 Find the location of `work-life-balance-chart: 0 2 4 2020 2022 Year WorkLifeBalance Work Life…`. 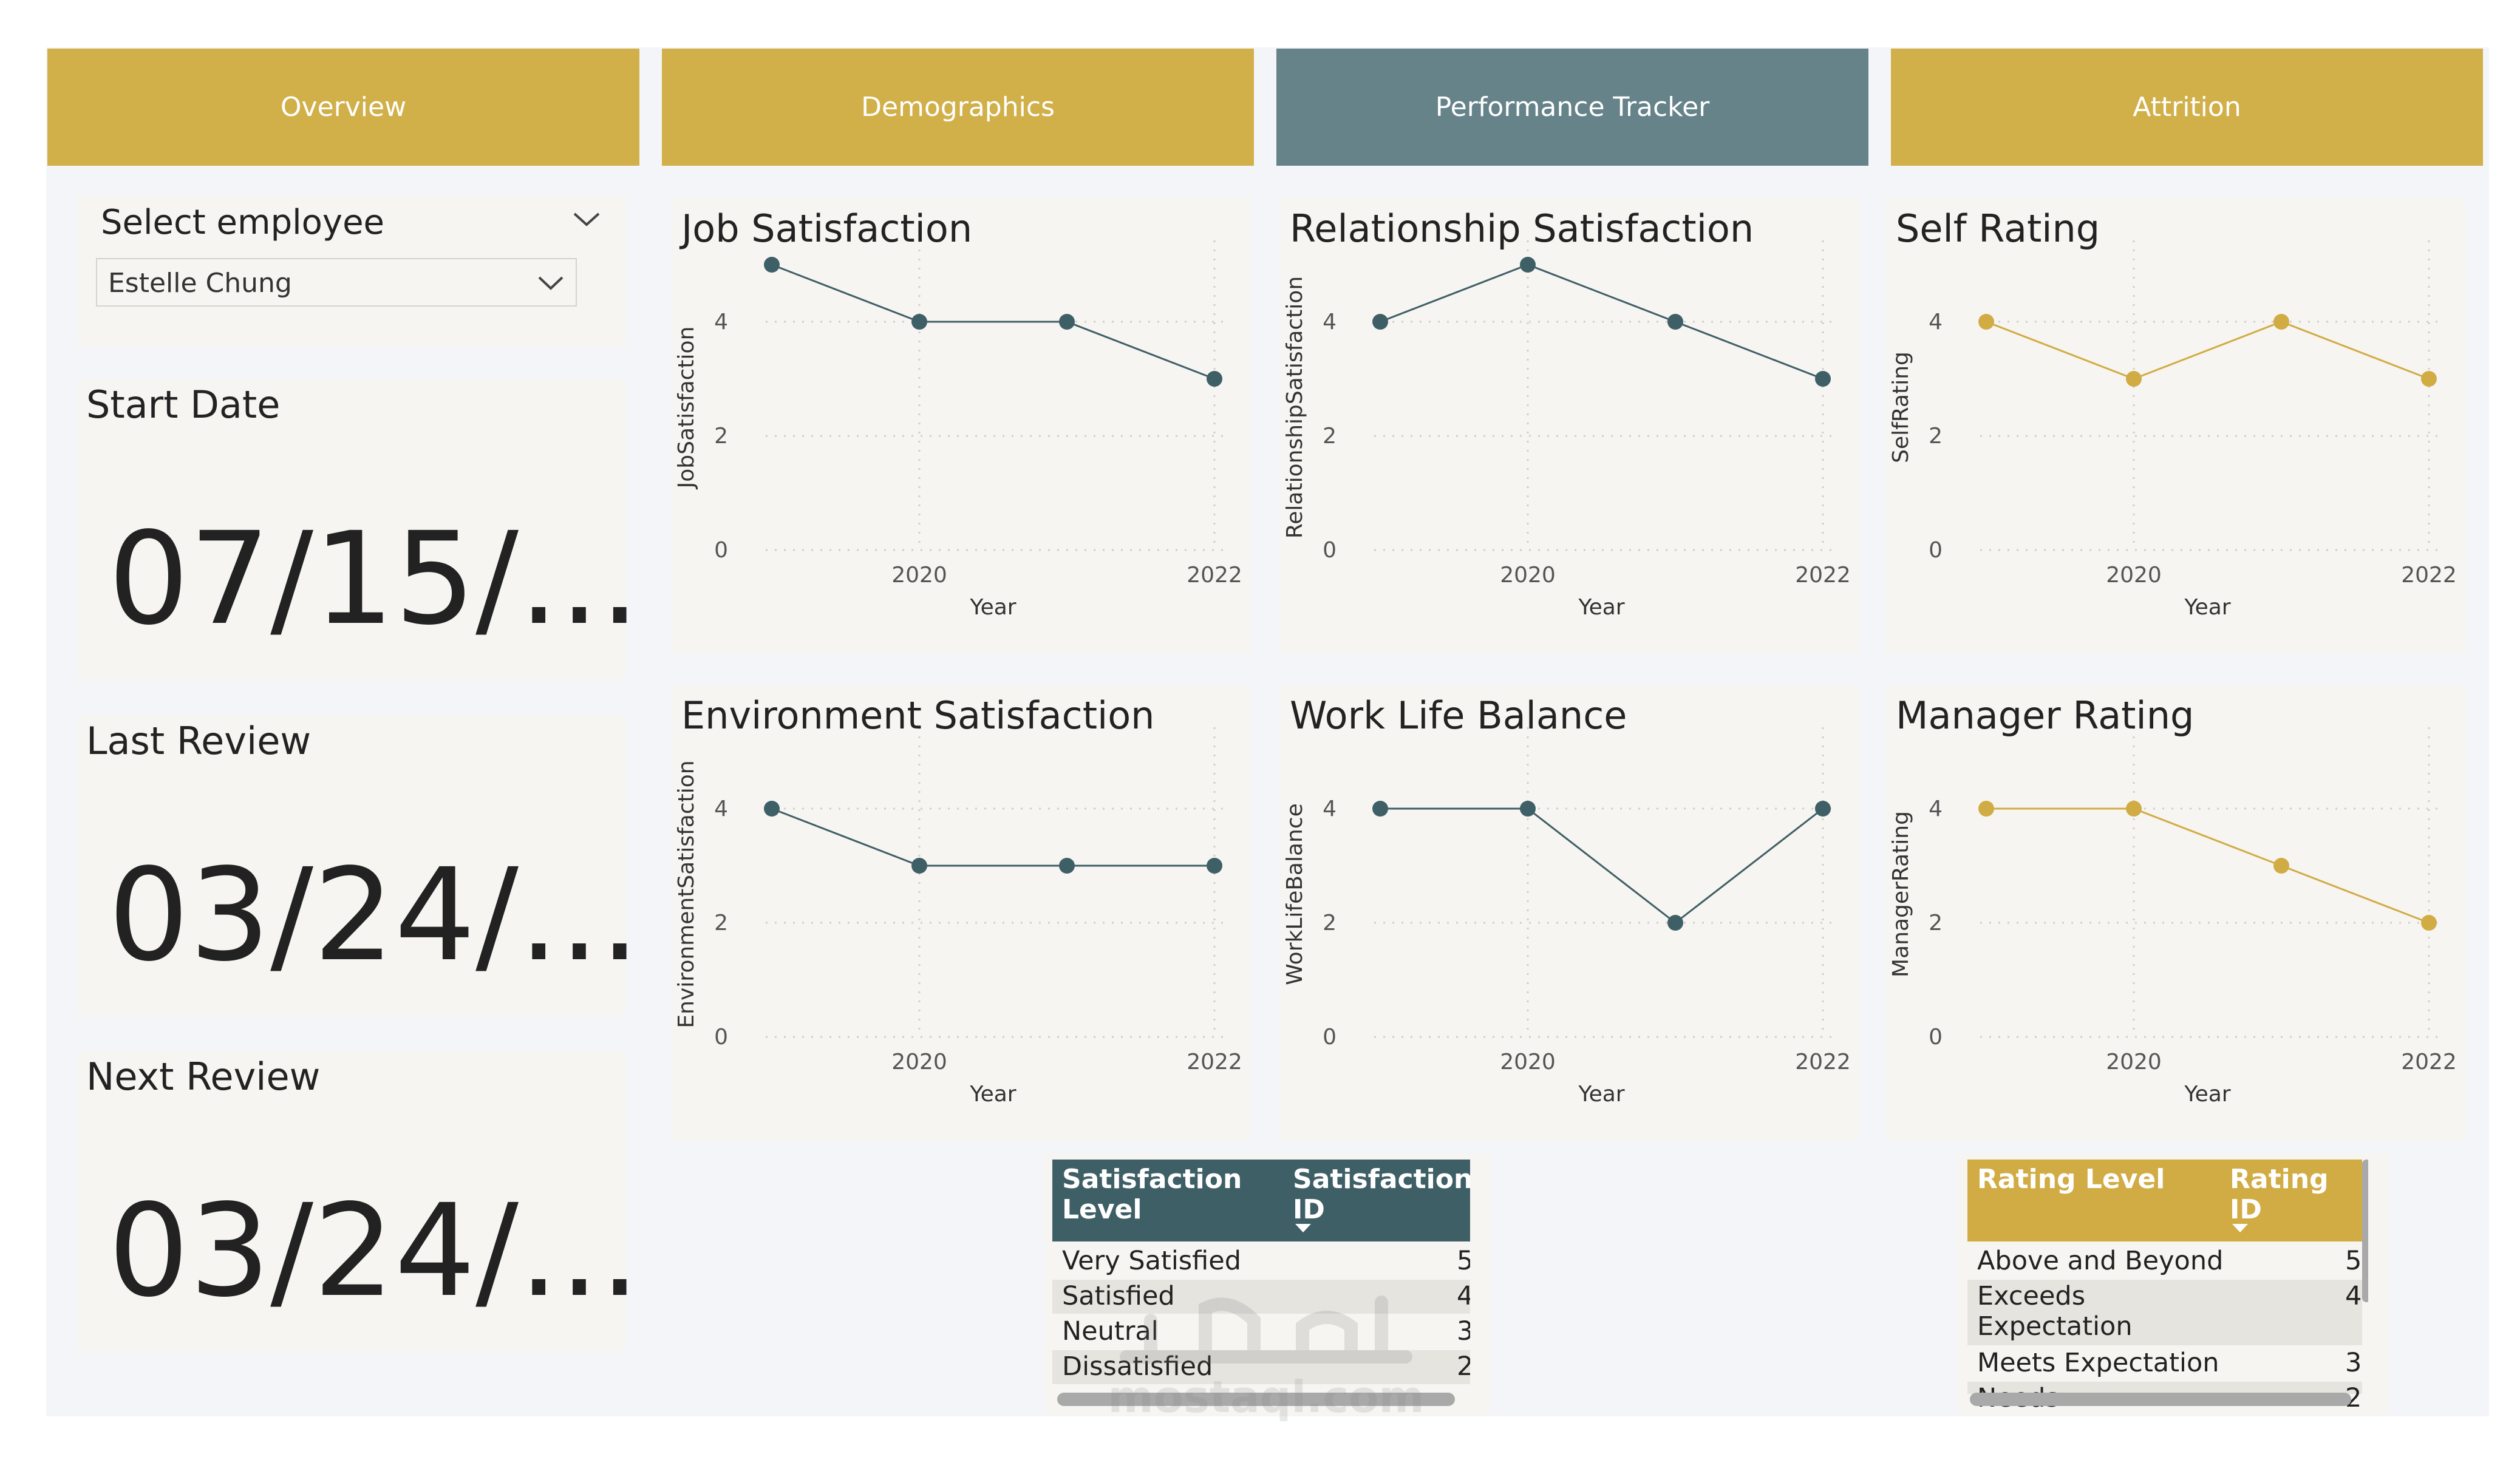

work-life-balance-chart: 0 2 4 2020 2022 Year WorkLifeBalance Work Life… is located at coordinates (1569, 912).